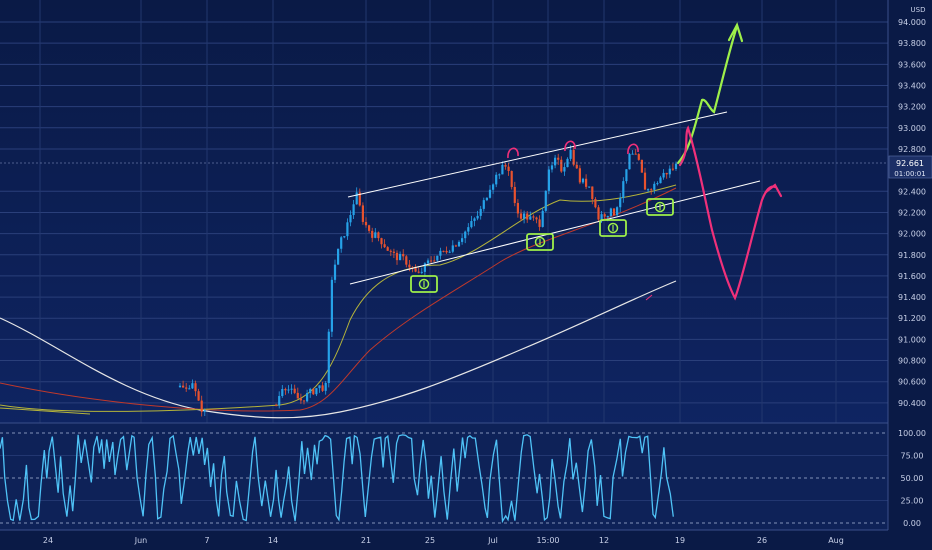  I want to click on bearish-projection-path, so click(727, 213).